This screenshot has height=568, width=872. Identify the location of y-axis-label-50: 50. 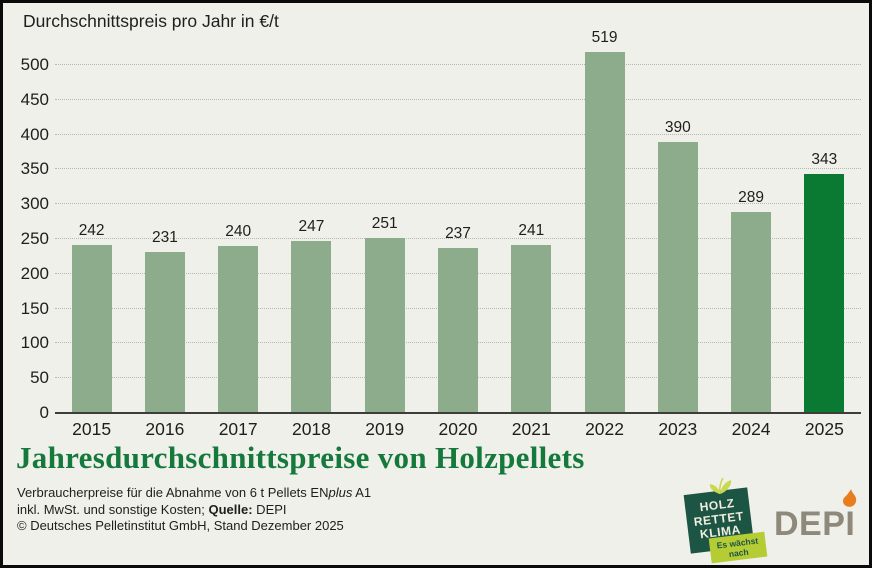
(39, 378).